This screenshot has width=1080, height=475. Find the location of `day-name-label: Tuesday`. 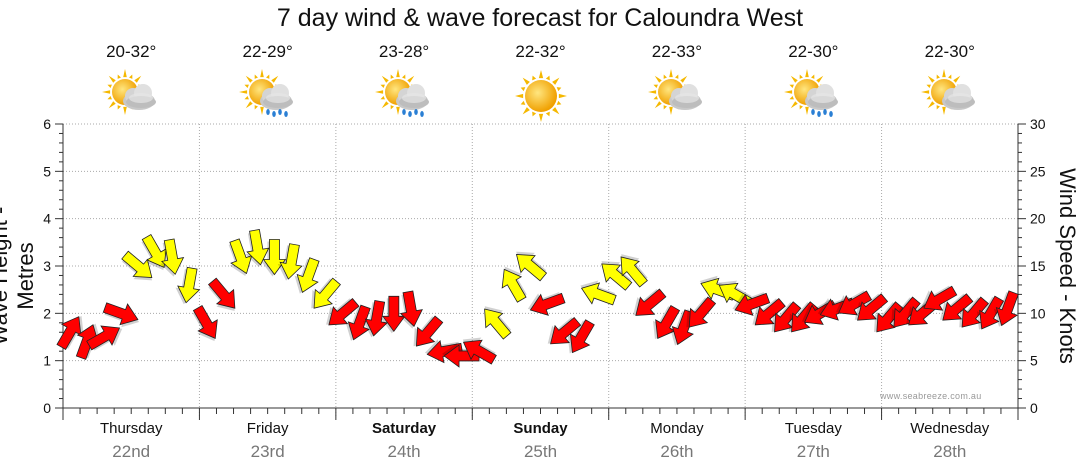

day-name-label: Tuesday is located at coordinates (813, 428).